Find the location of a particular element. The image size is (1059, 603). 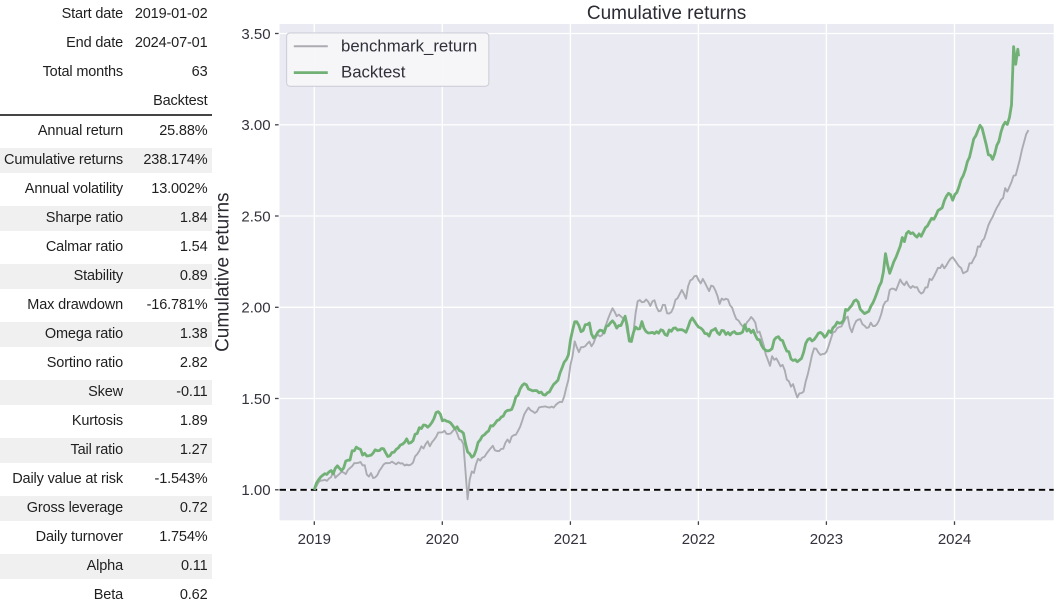

svg-text: 2022 is located at coordinates (698, 539).